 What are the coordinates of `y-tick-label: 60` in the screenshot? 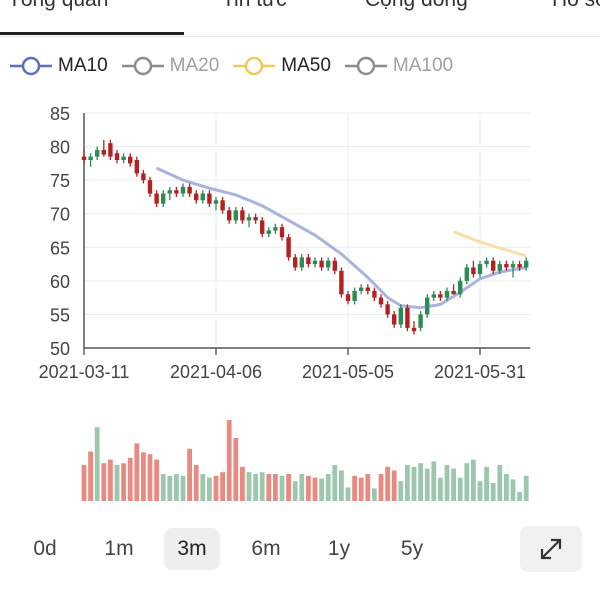 It's located at (60, 282).